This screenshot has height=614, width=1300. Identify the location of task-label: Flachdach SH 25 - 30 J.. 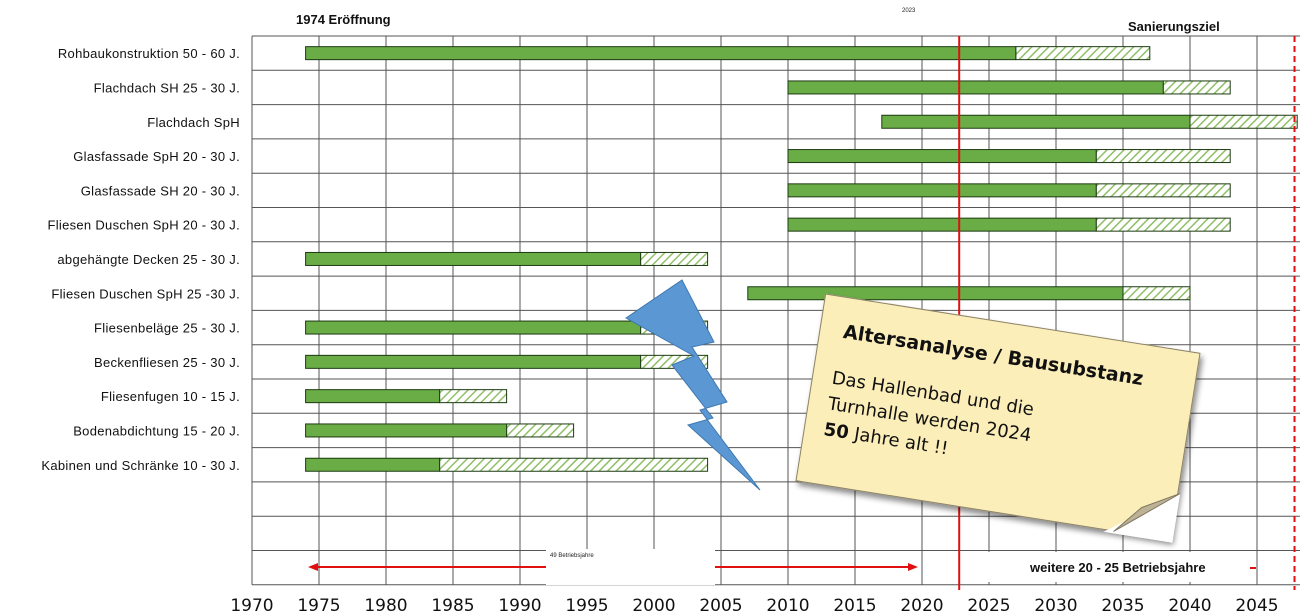
(167, 87).